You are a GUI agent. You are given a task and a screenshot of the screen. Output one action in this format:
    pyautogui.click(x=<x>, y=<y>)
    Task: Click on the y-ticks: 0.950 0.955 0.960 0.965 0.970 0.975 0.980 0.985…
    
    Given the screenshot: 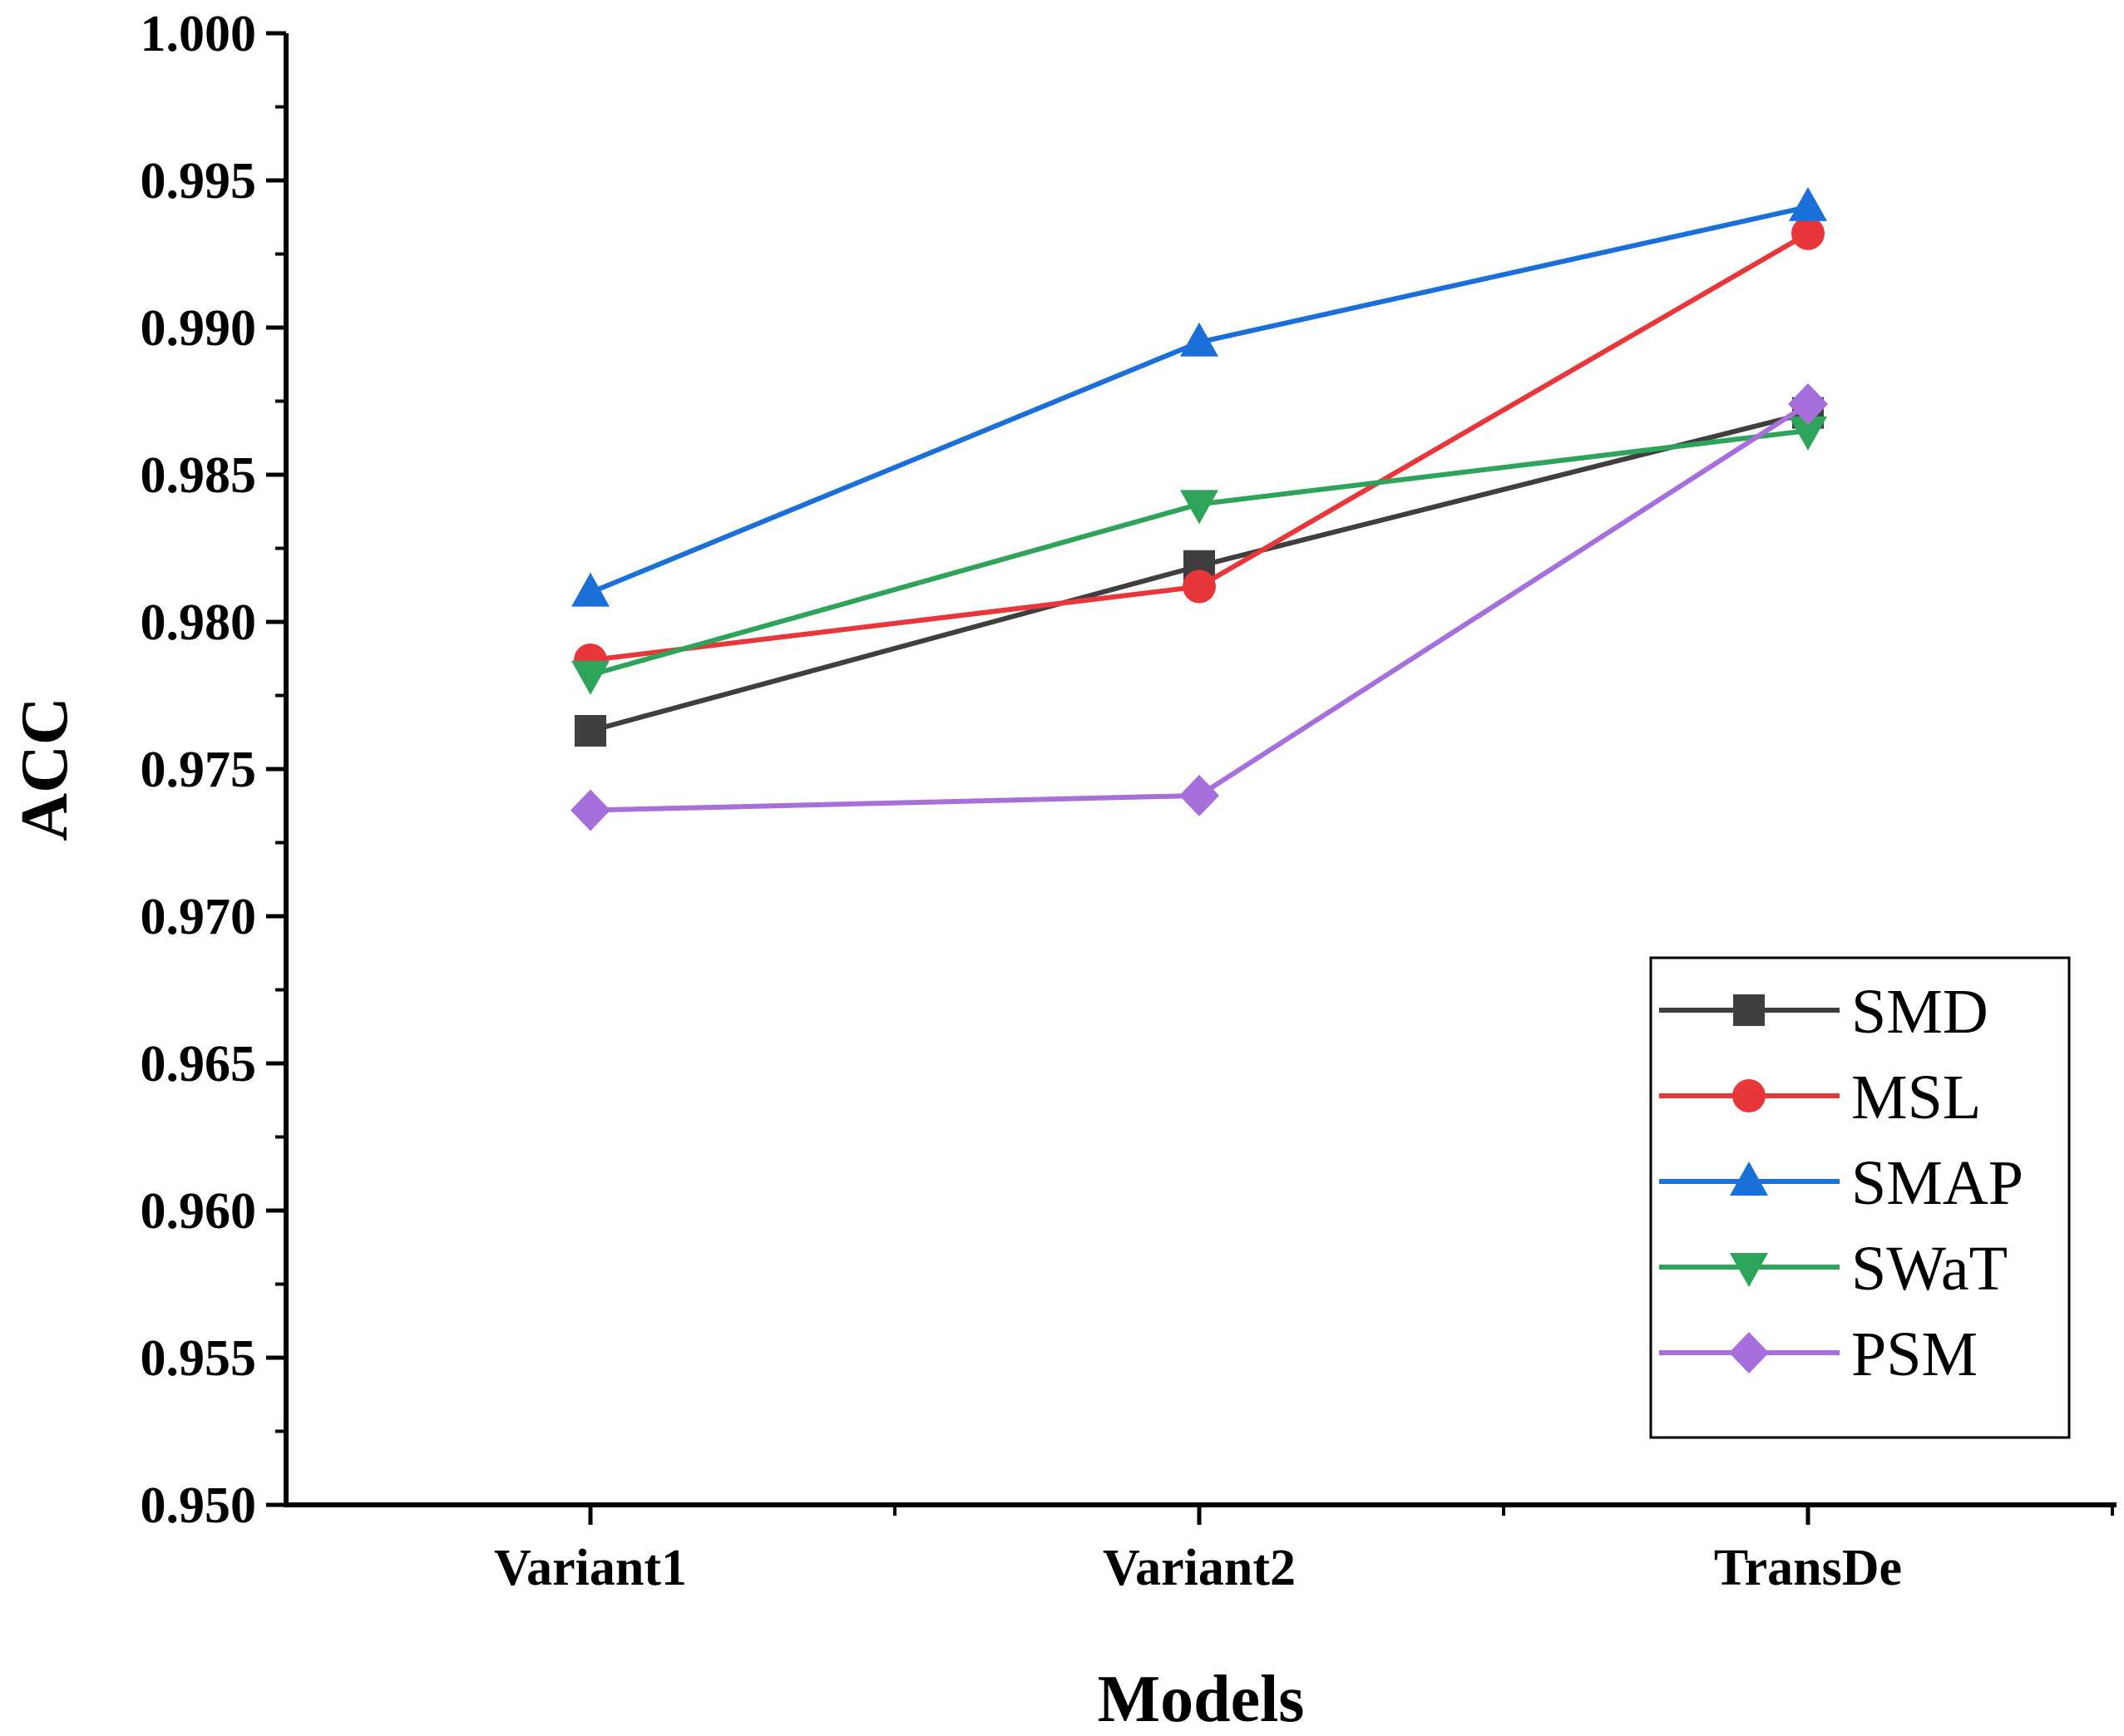 What is the action you would take?
    pyautogui.click(x=213, y=770)
    